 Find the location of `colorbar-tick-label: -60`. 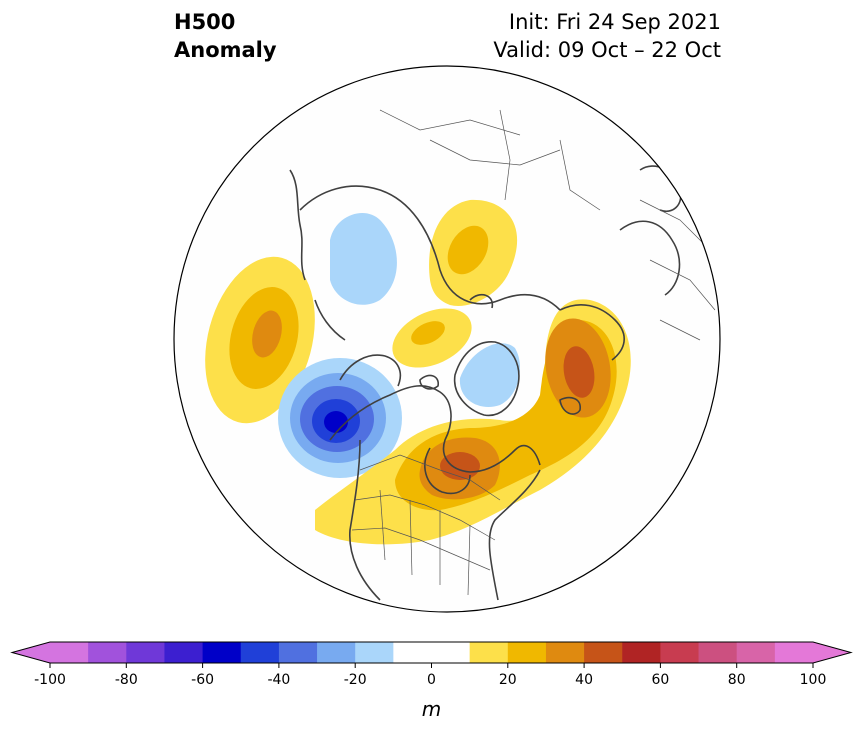

colorbar-tick-label: -60 is located at coordinates (202, 680).